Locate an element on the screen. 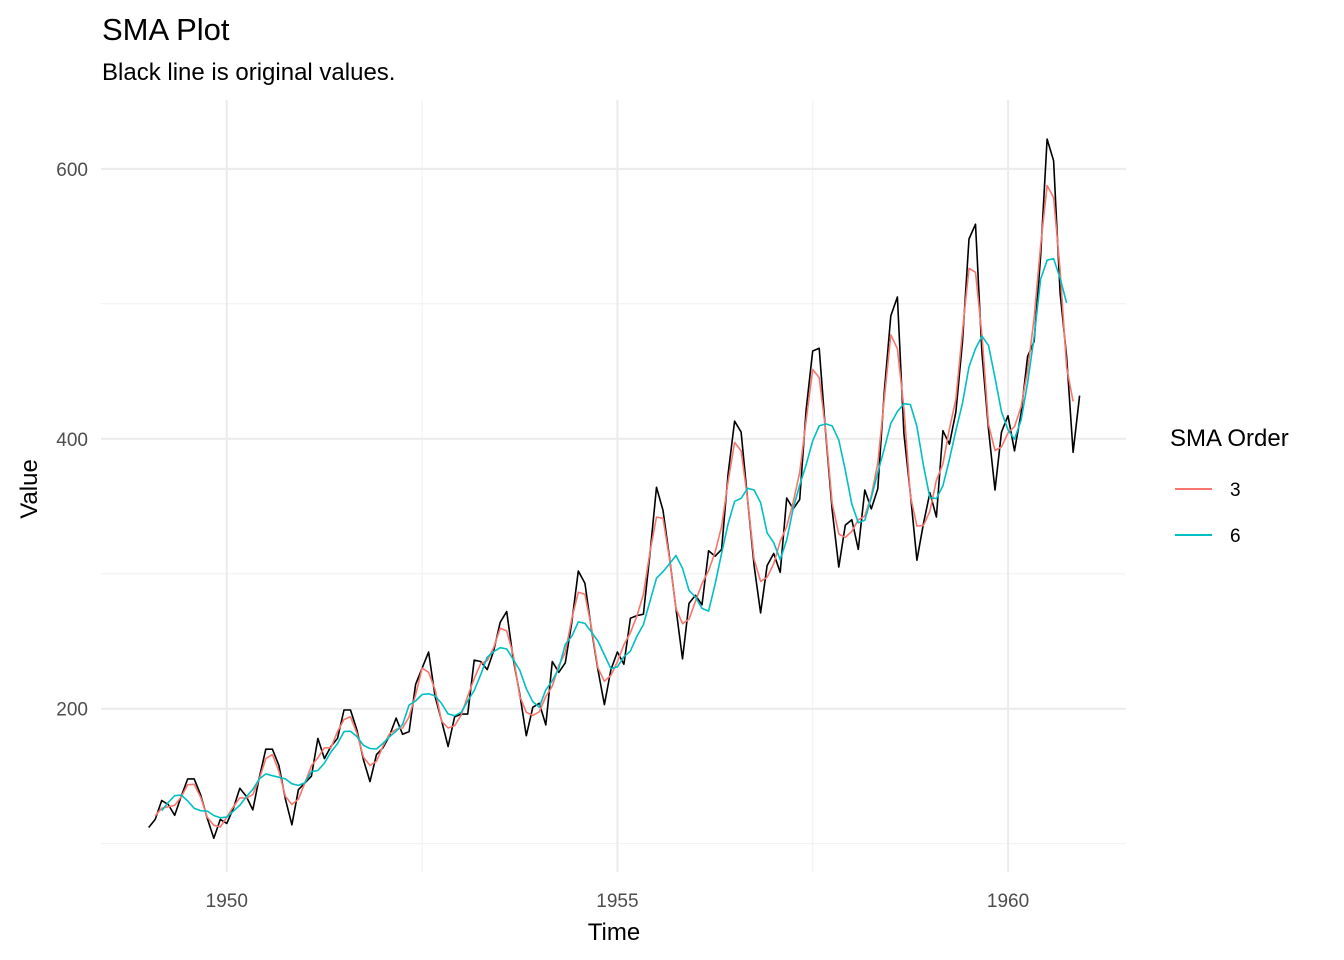 The height and width of the screenshot is (960, 1344). x-tick-label: 1955 is located at coordinates (617, 901).